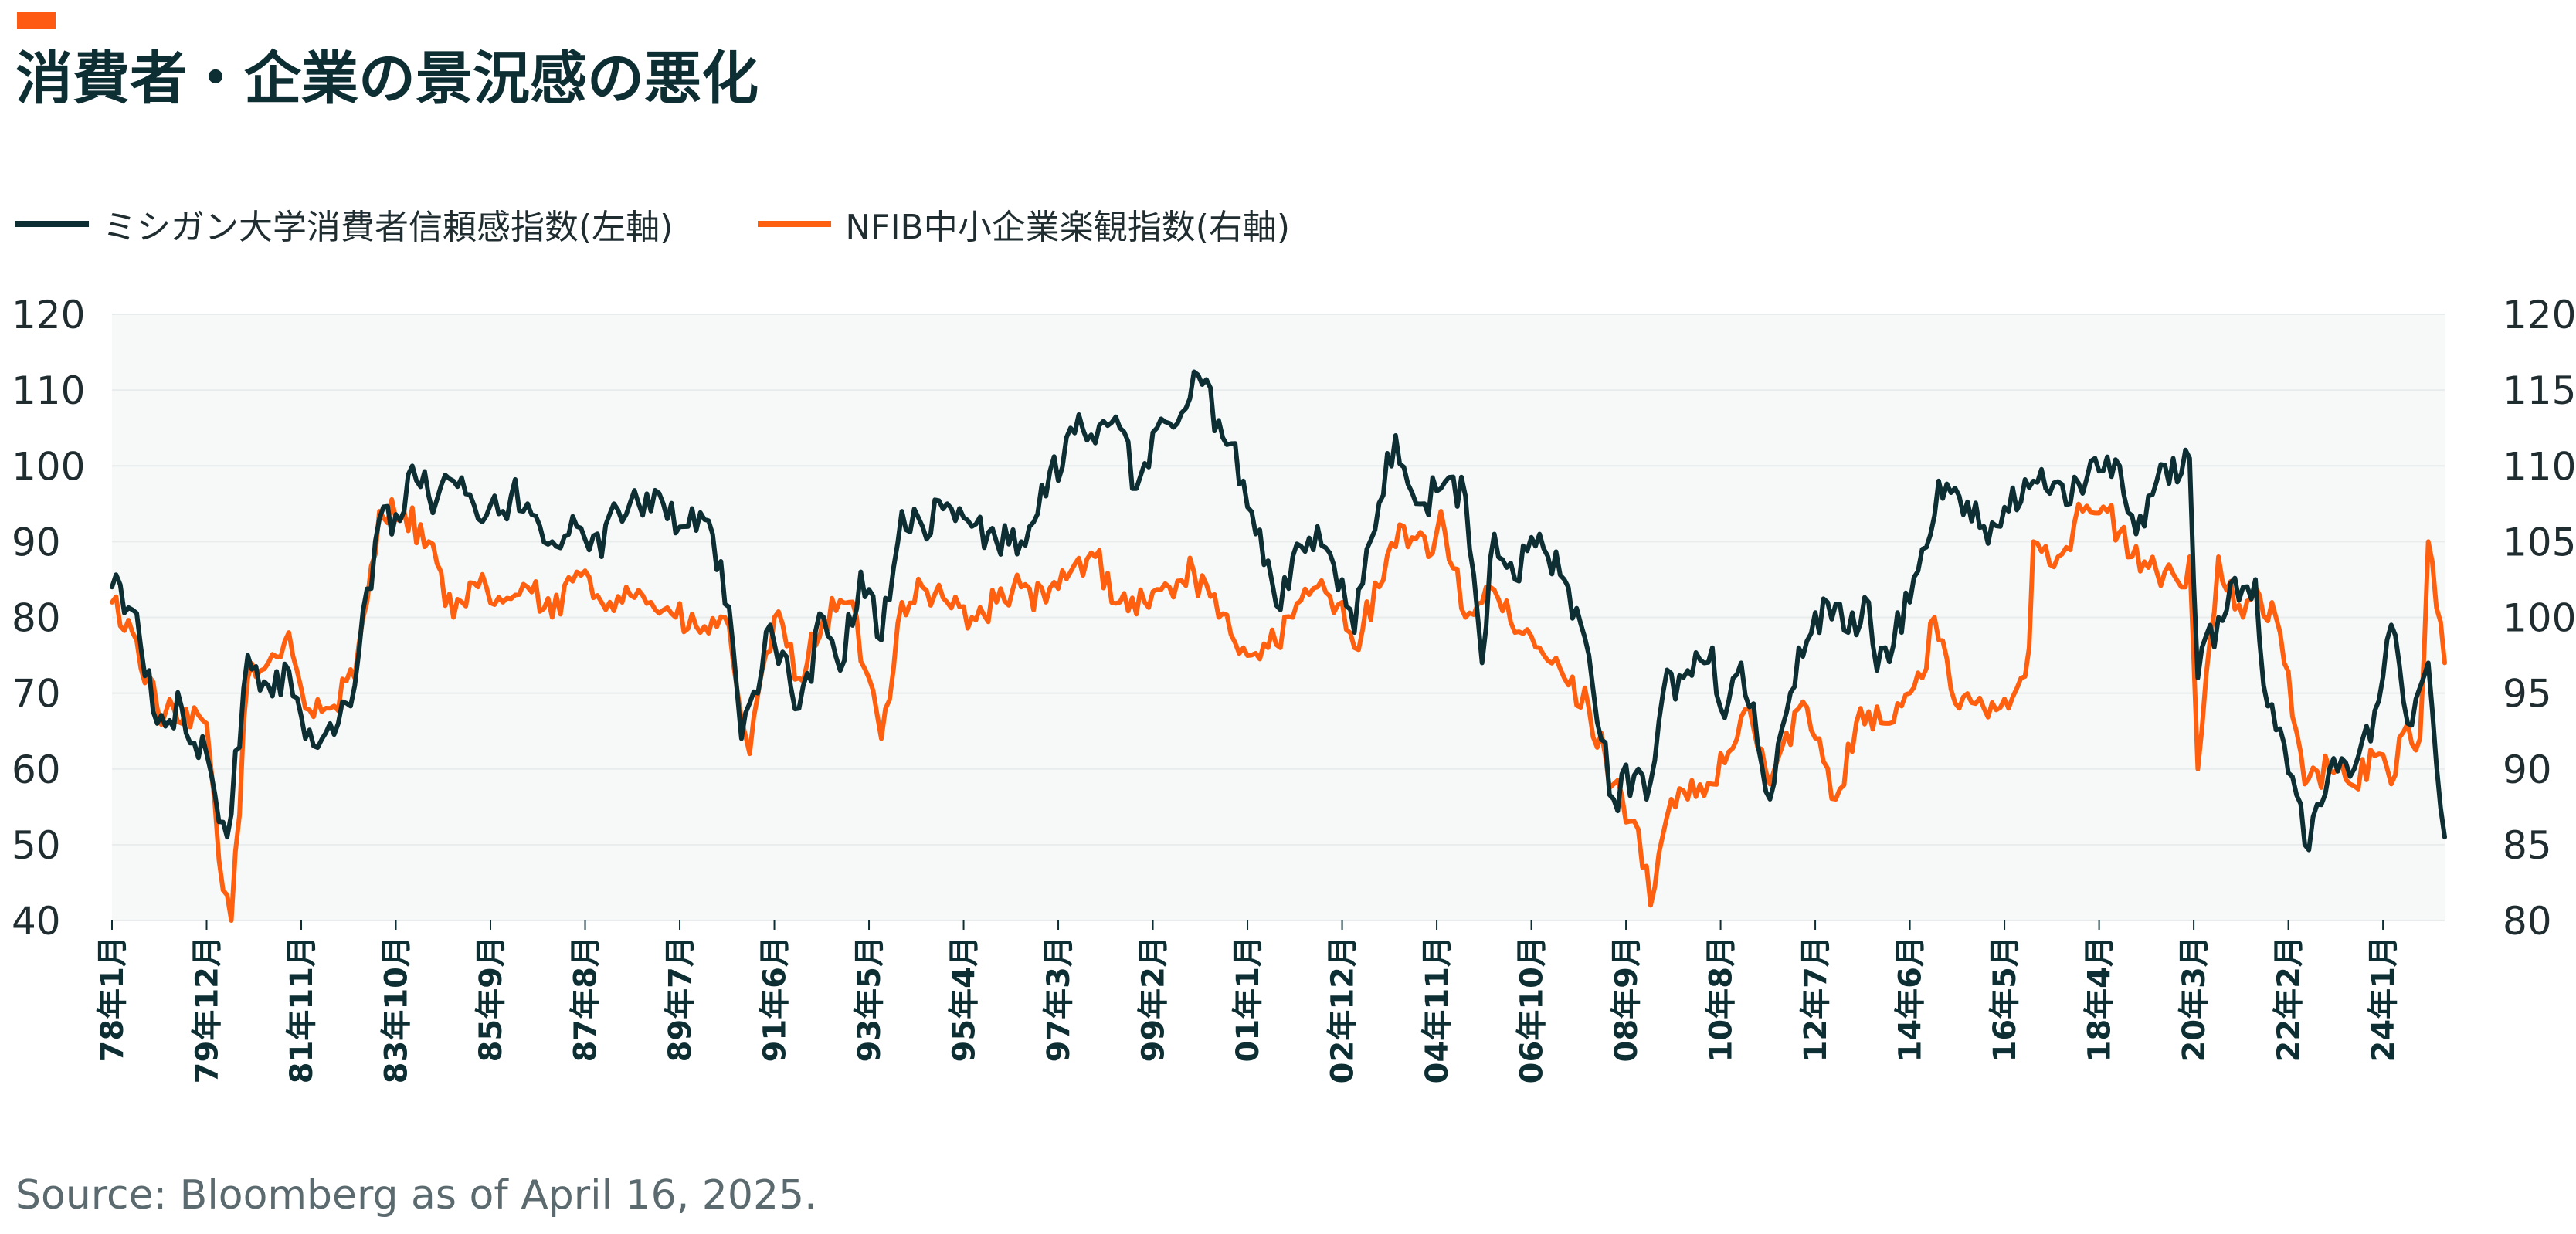 The height and width of the screenshot is (1234, 2576). What do you see at coordinates (965, 999) in the screenshot?
I see `x-tick-label: 95年4月` at bounding box center [965, 999].